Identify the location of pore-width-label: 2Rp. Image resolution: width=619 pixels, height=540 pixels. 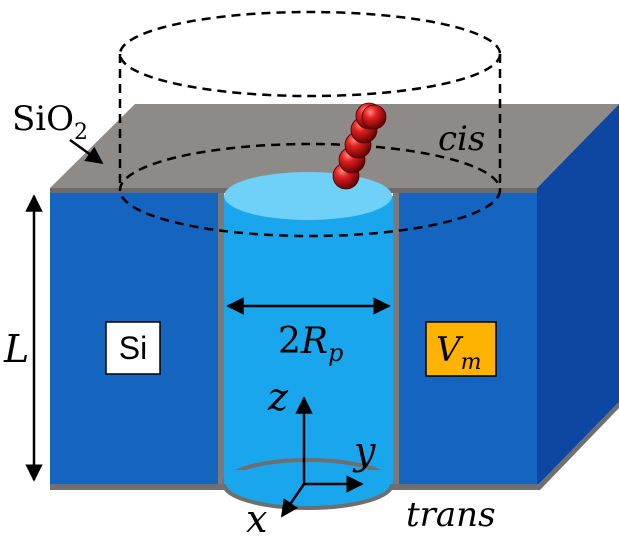
(310, 344).